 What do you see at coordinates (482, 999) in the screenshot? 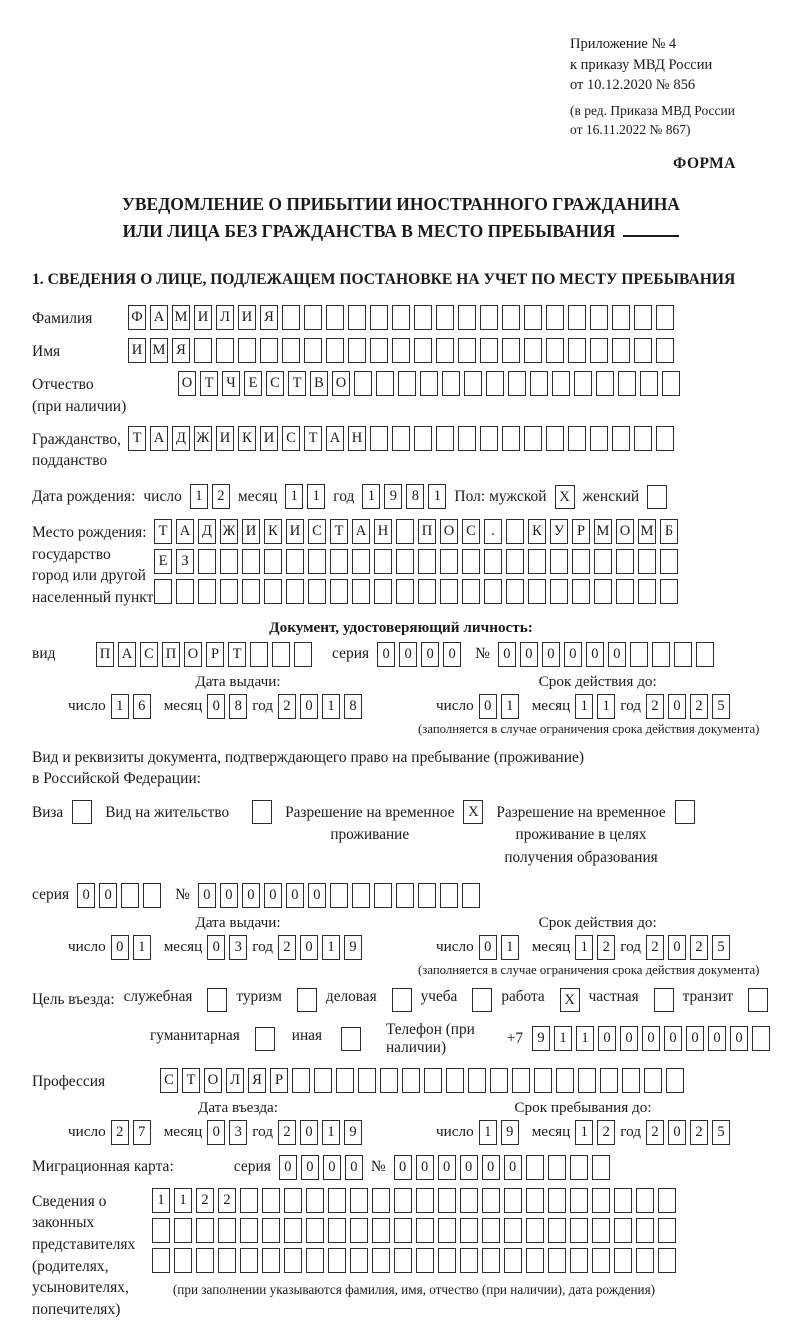
I see `purpose-study-checkbox` at bounding box center [482, 999].